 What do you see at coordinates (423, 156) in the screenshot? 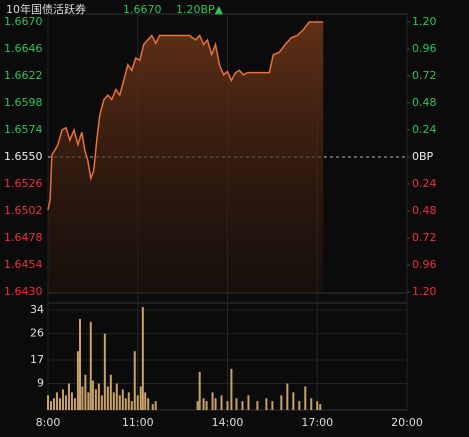
I see `y2-tick-label: 0BP` at bounding box center [423, 156].